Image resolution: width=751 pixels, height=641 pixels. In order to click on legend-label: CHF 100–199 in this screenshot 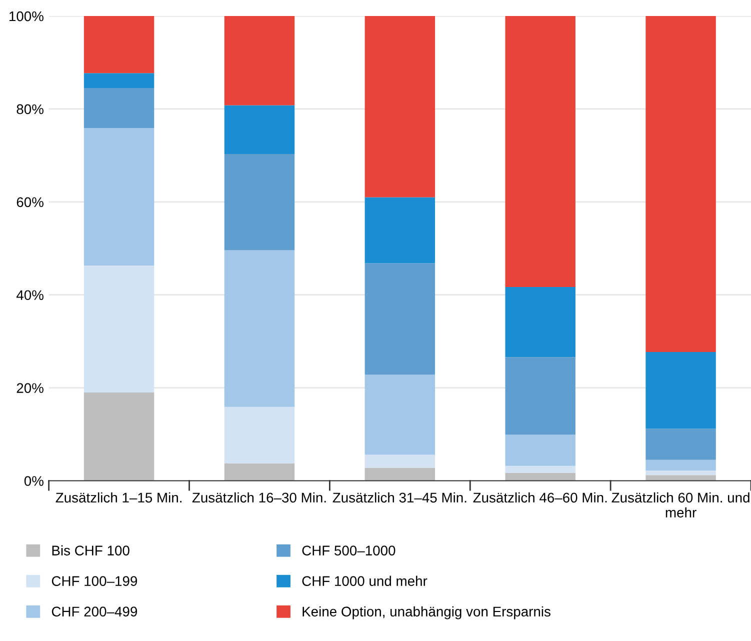, I will do `click(95, 581)`.